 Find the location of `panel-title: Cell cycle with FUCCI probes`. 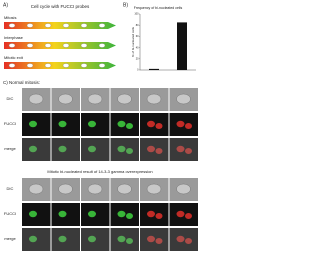

panel-title: Cell cycle with FUCCI probes is located at coordinates (60, 6).